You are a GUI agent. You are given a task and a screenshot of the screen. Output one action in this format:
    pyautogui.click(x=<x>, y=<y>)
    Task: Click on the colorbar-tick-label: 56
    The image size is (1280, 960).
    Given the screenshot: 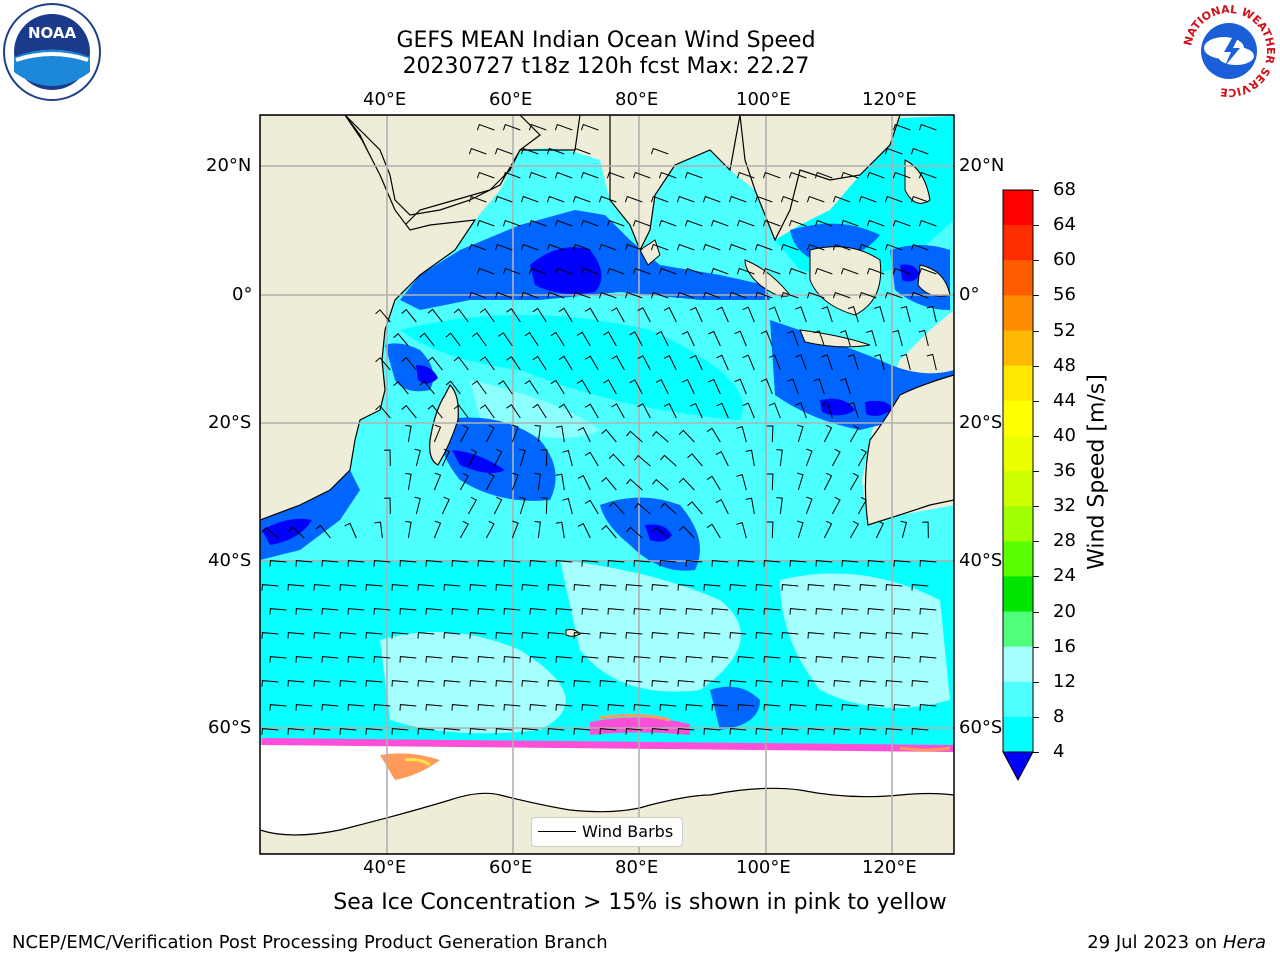 What is the action you would take?
    pyautogui.click(x=1064, y=295)
    